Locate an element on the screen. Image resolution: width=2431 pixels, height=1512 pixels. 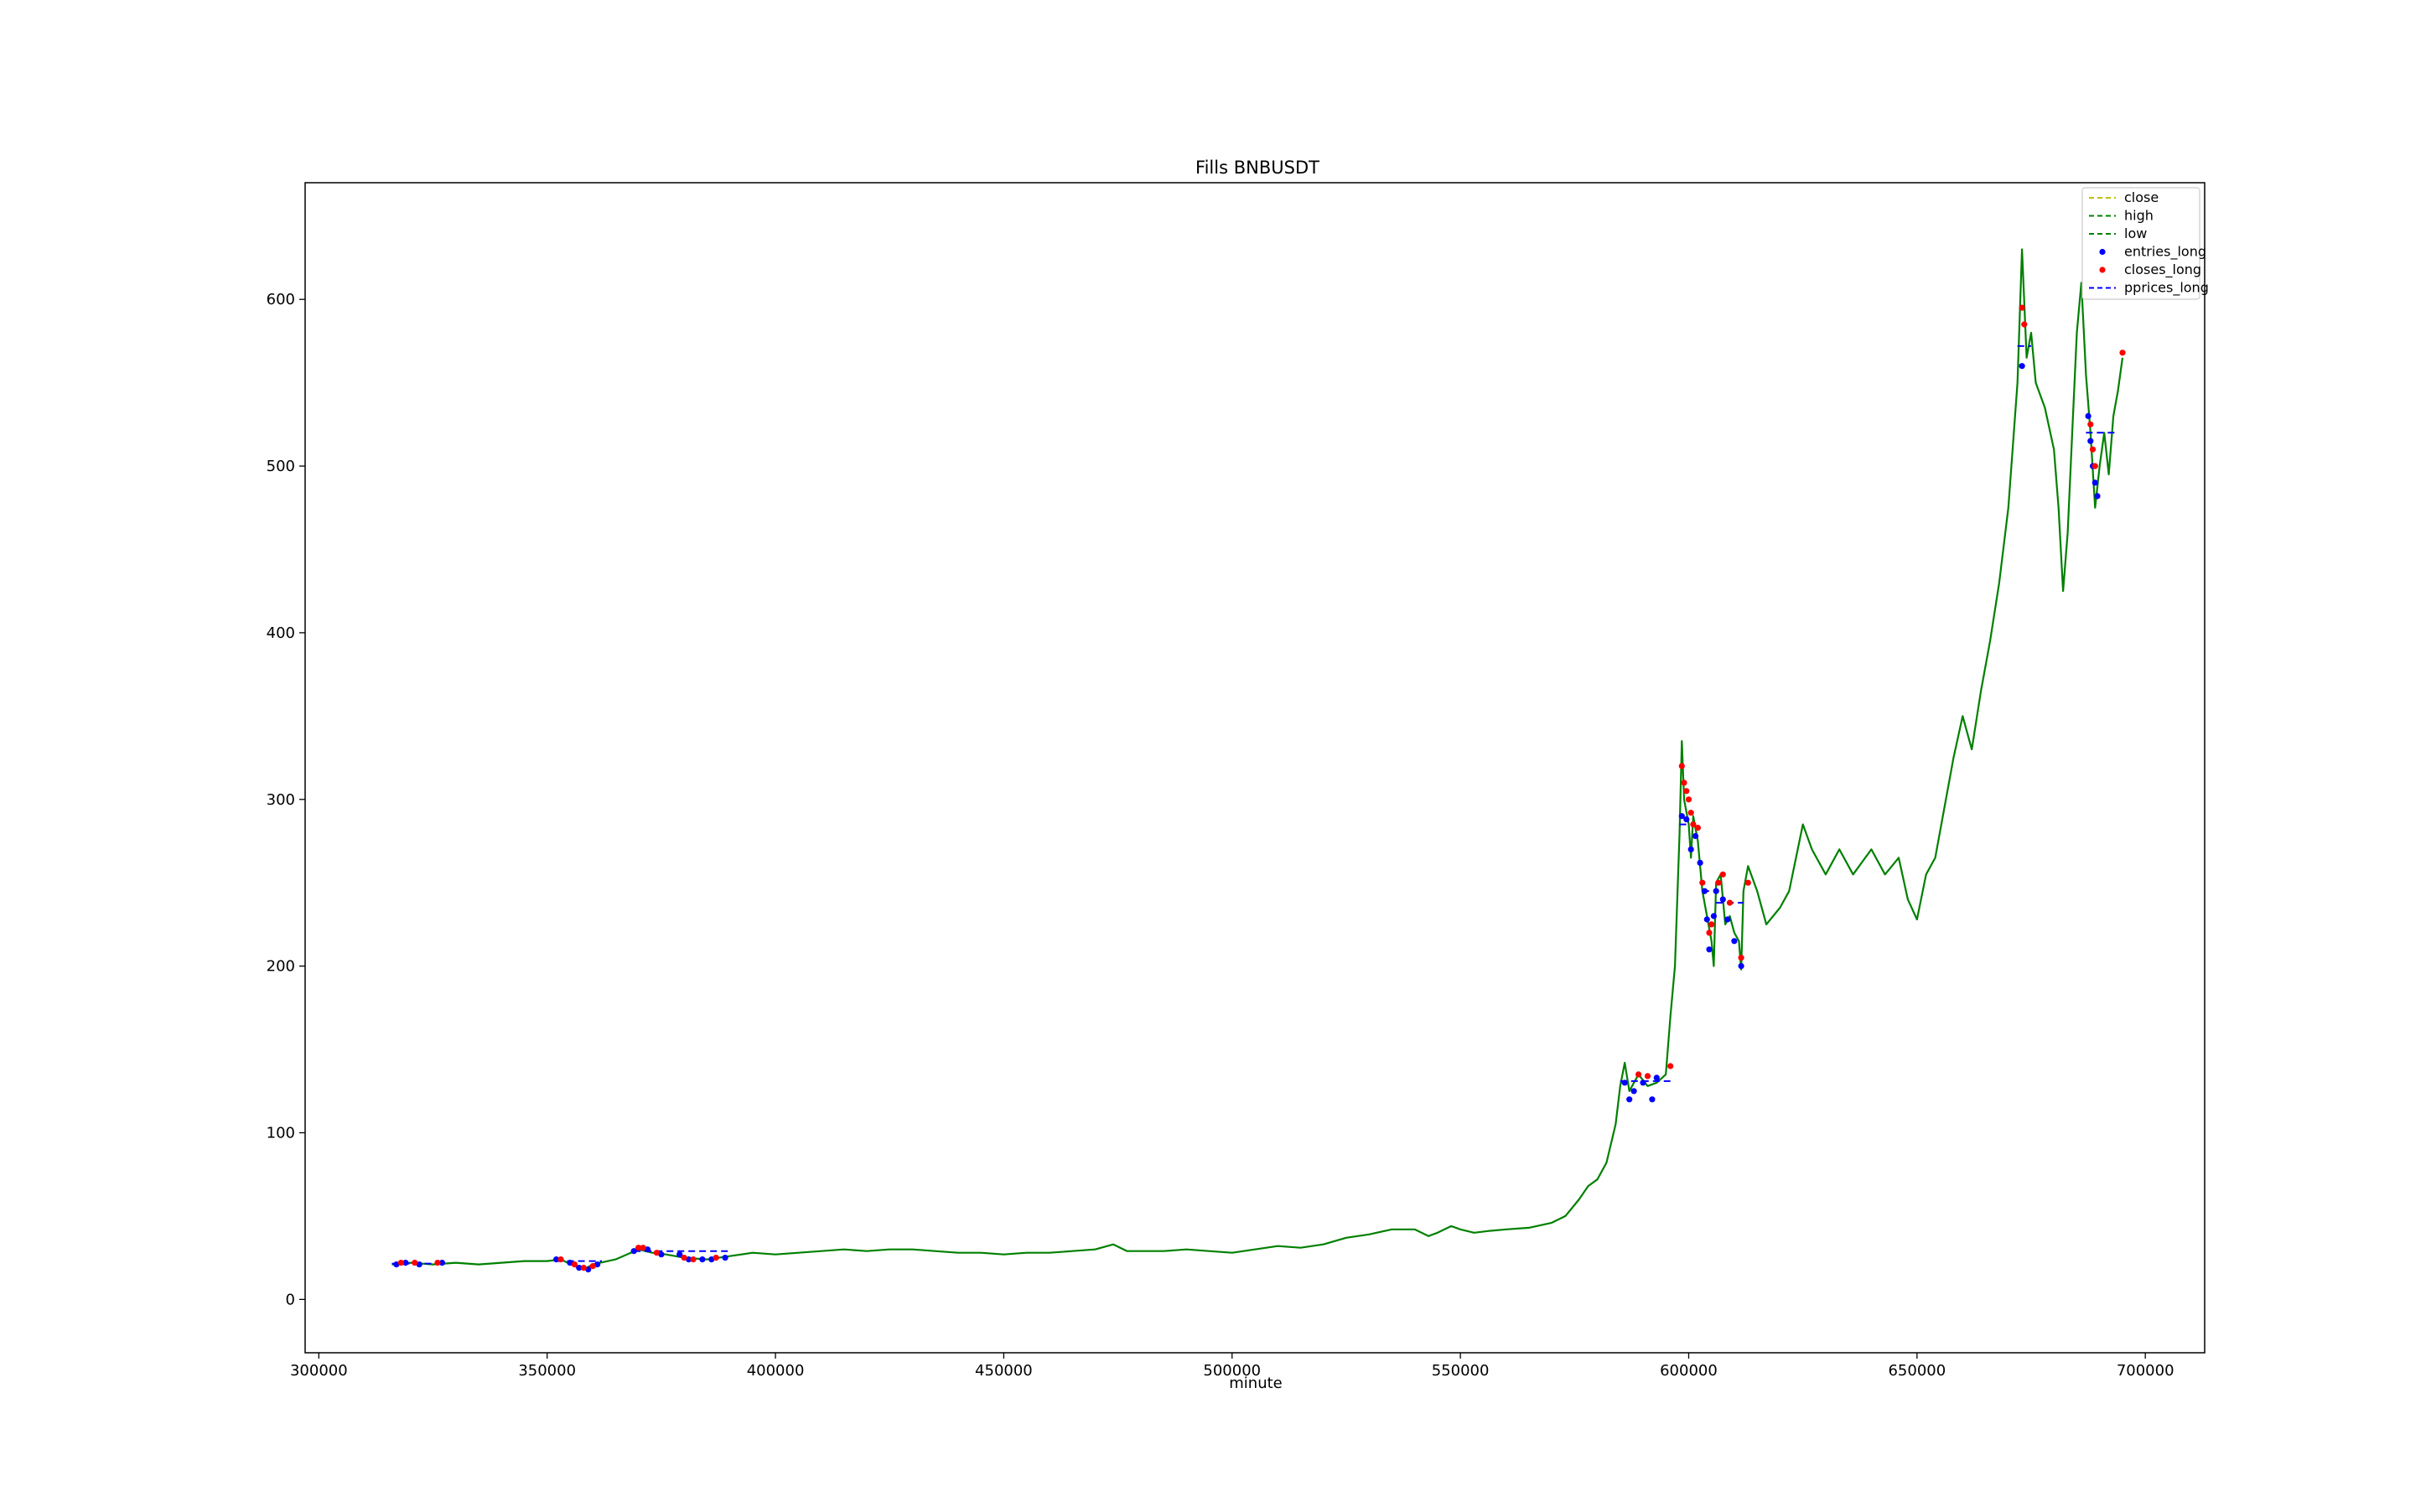
x-tick-label: 650000 is located at coordinates (1917, 1371).